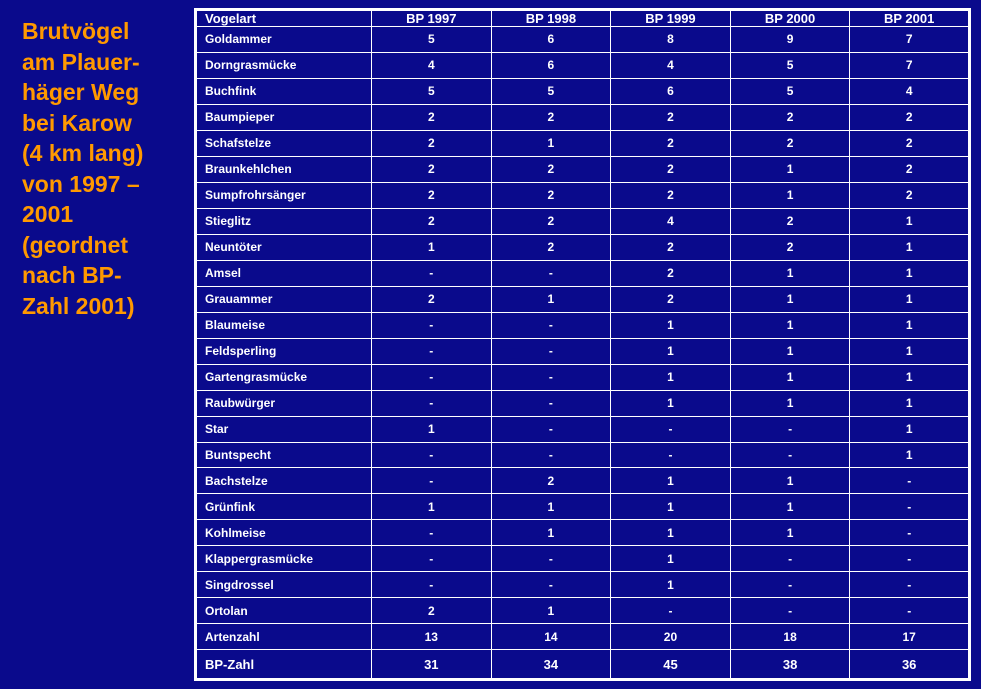 Image resolution: width=981 pixels, height=689 pixels. I want to click on cell-species: Stieglitz, so click(283, 221).